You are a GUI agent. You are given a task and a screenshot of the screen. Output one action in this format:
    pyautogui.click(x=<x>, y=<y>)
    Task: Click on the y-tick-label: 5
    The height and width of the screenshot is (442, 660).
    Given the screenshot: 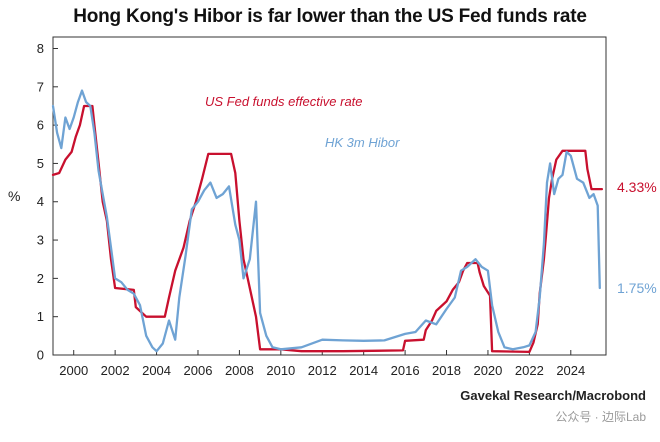 What is the action you would take?
    pyautogui.click(x=40, y=163)
    